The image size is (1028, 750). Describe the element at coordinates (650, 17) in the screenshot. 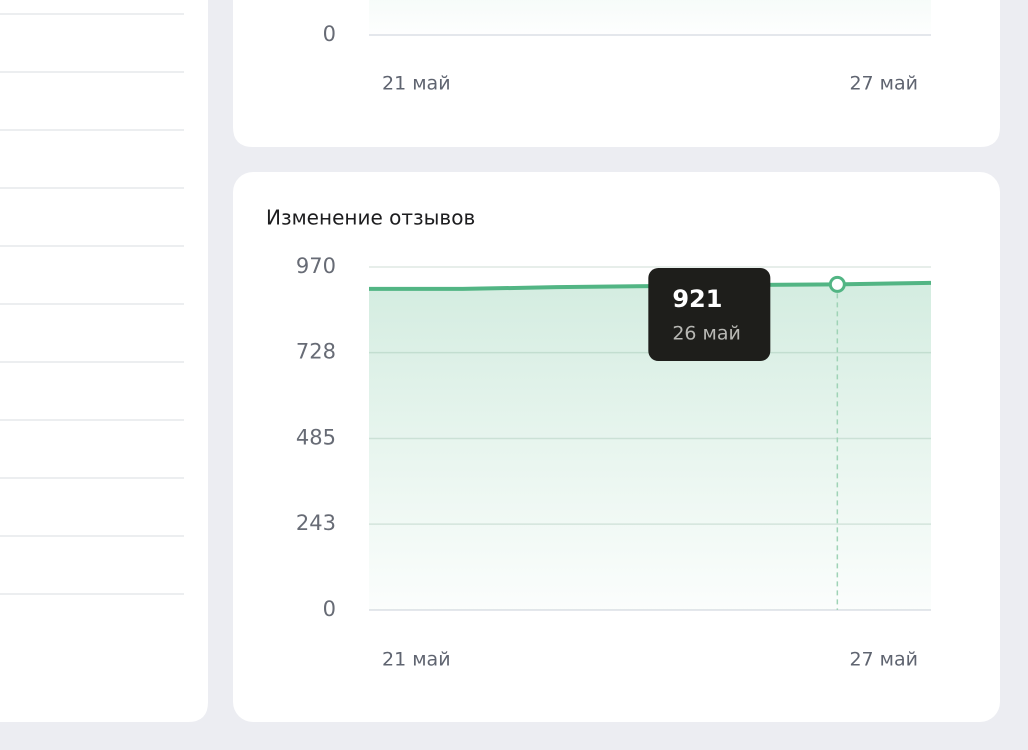

I see `top-area-fill` at that location.